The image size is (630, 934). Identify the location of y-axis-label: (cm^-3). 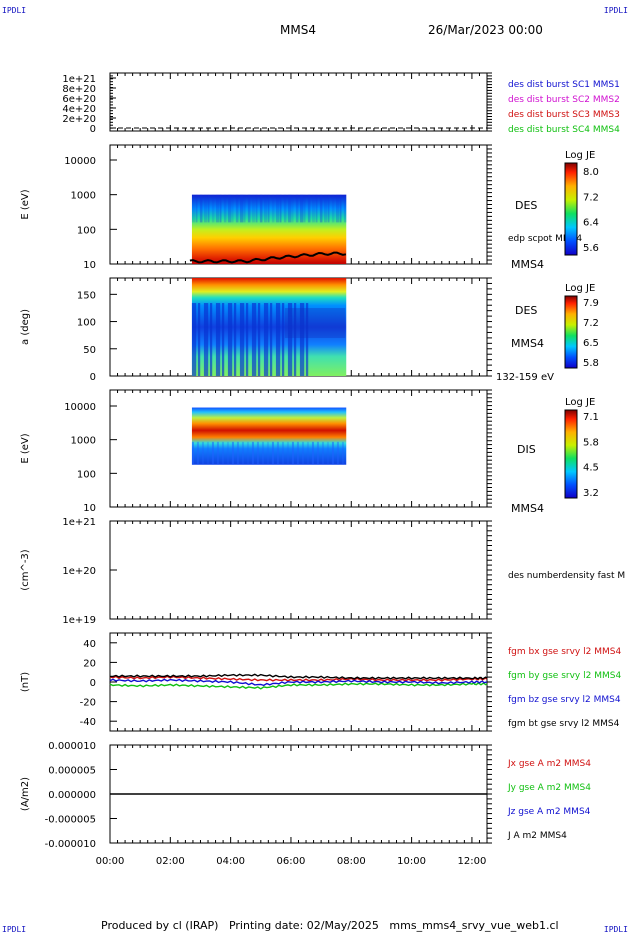
(25, 569).